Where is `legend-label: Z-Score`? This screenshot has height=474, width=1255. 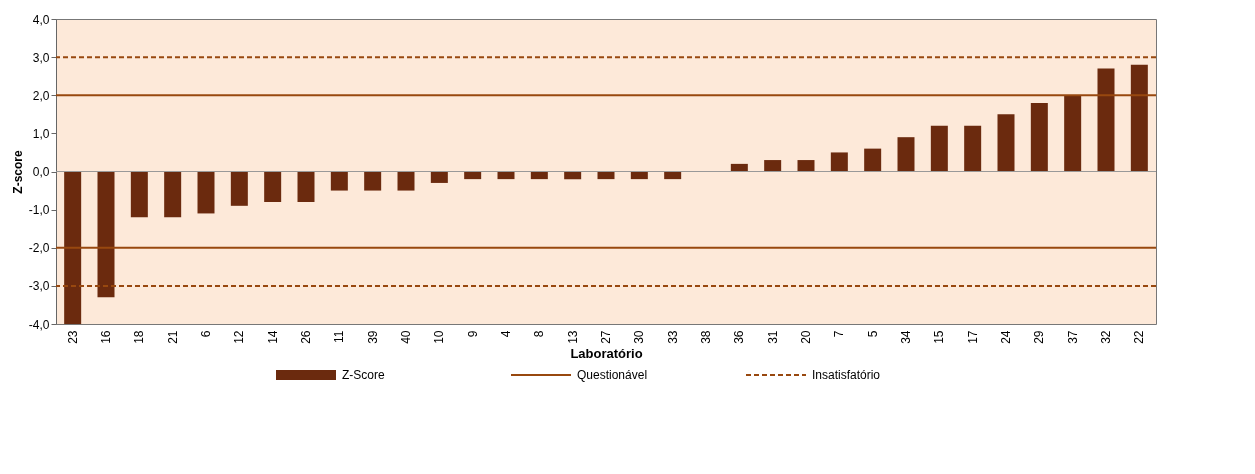
legend-label: Z-Score is located at coordinates (363, 375).